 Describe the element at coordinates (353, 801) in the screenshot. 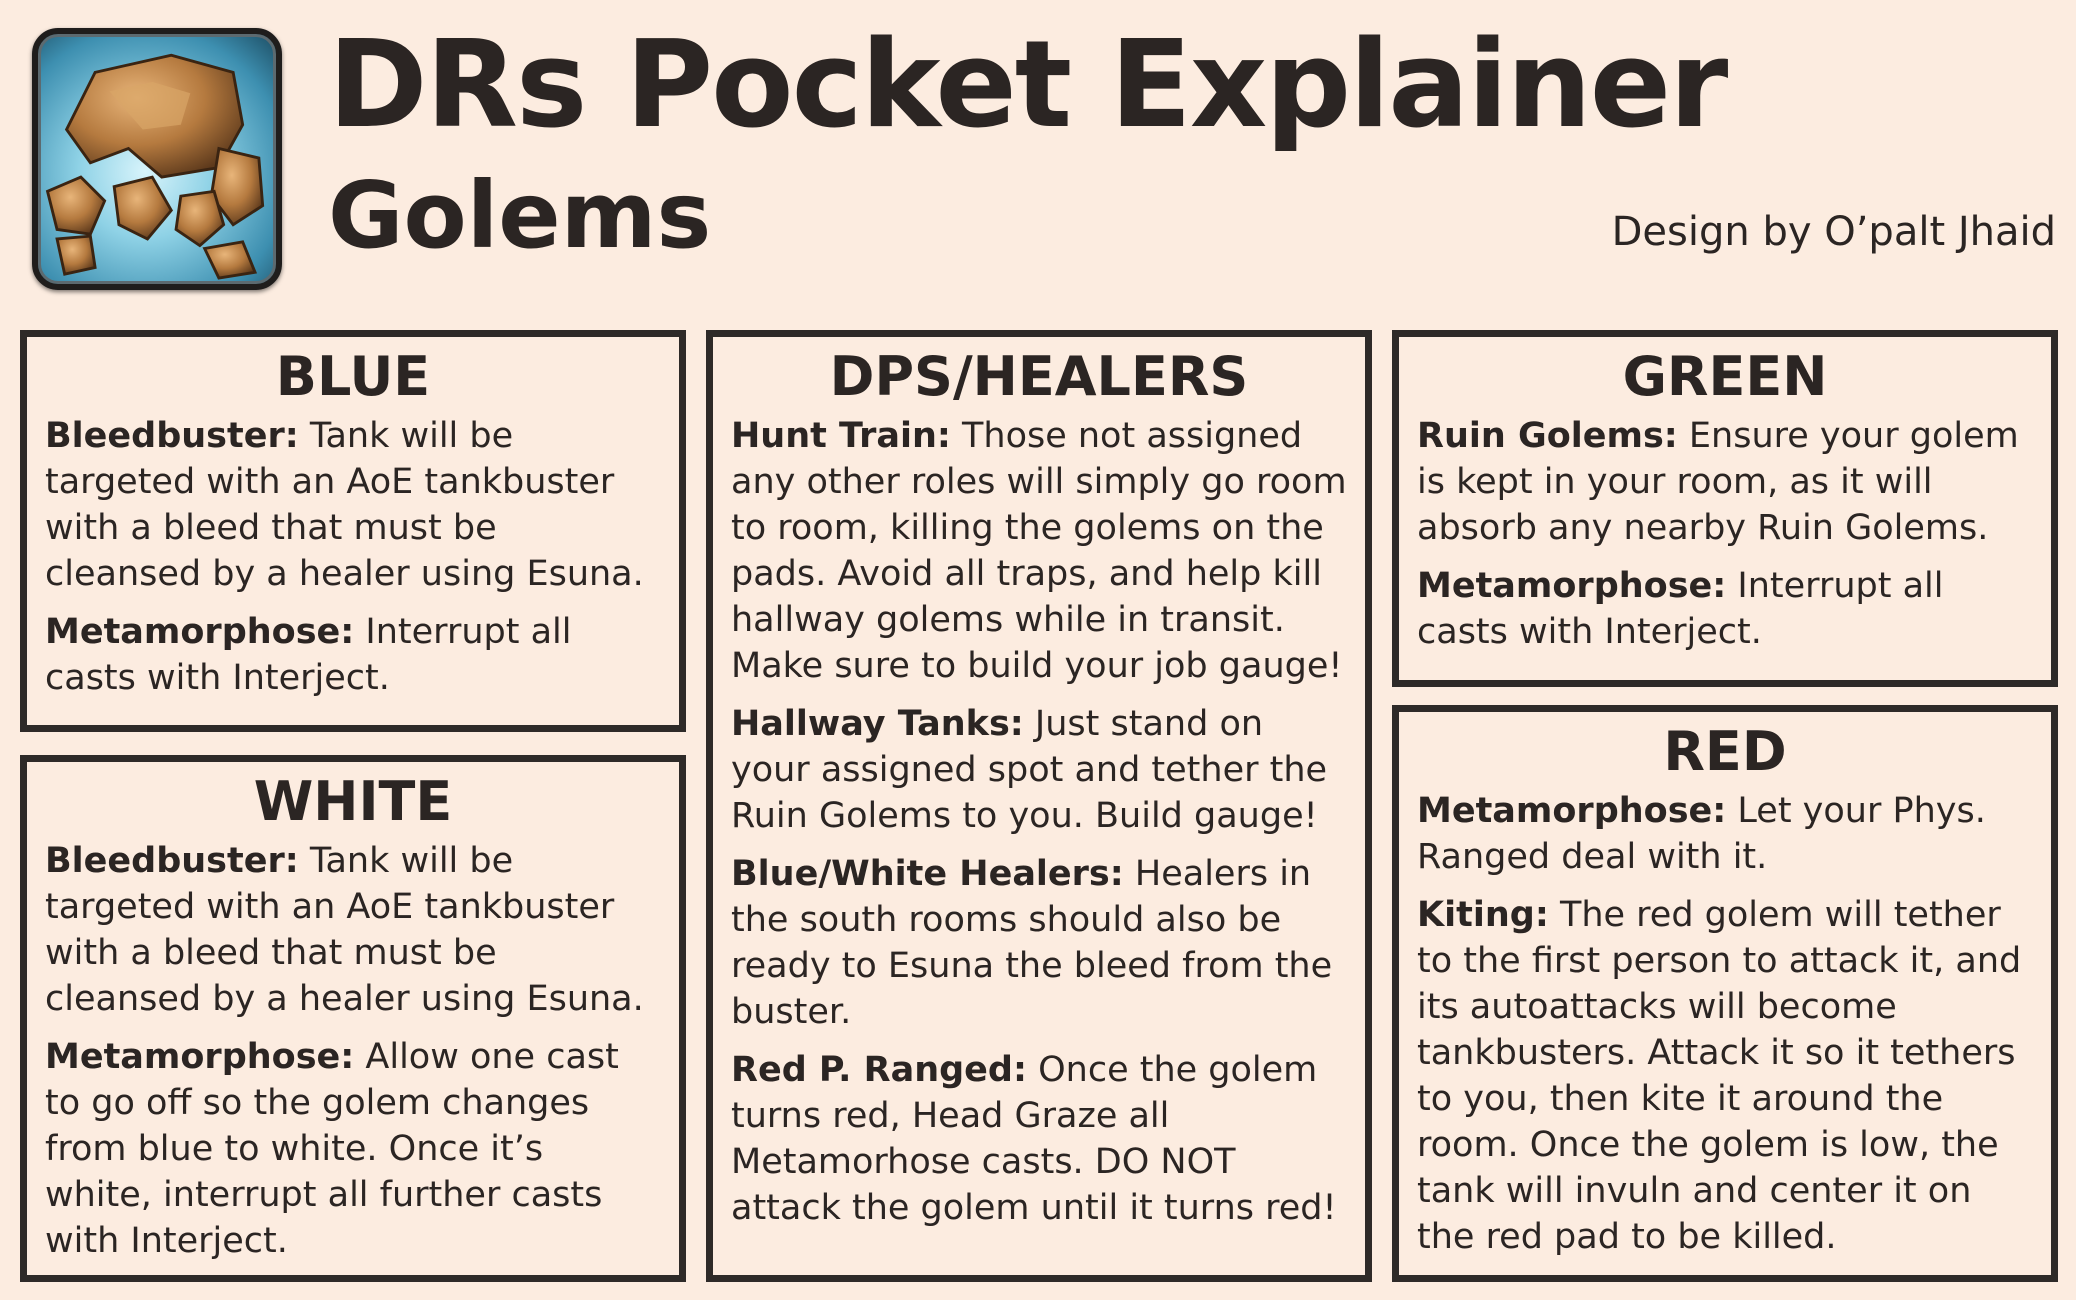

I see `panel-heading: WHITE` at that location.